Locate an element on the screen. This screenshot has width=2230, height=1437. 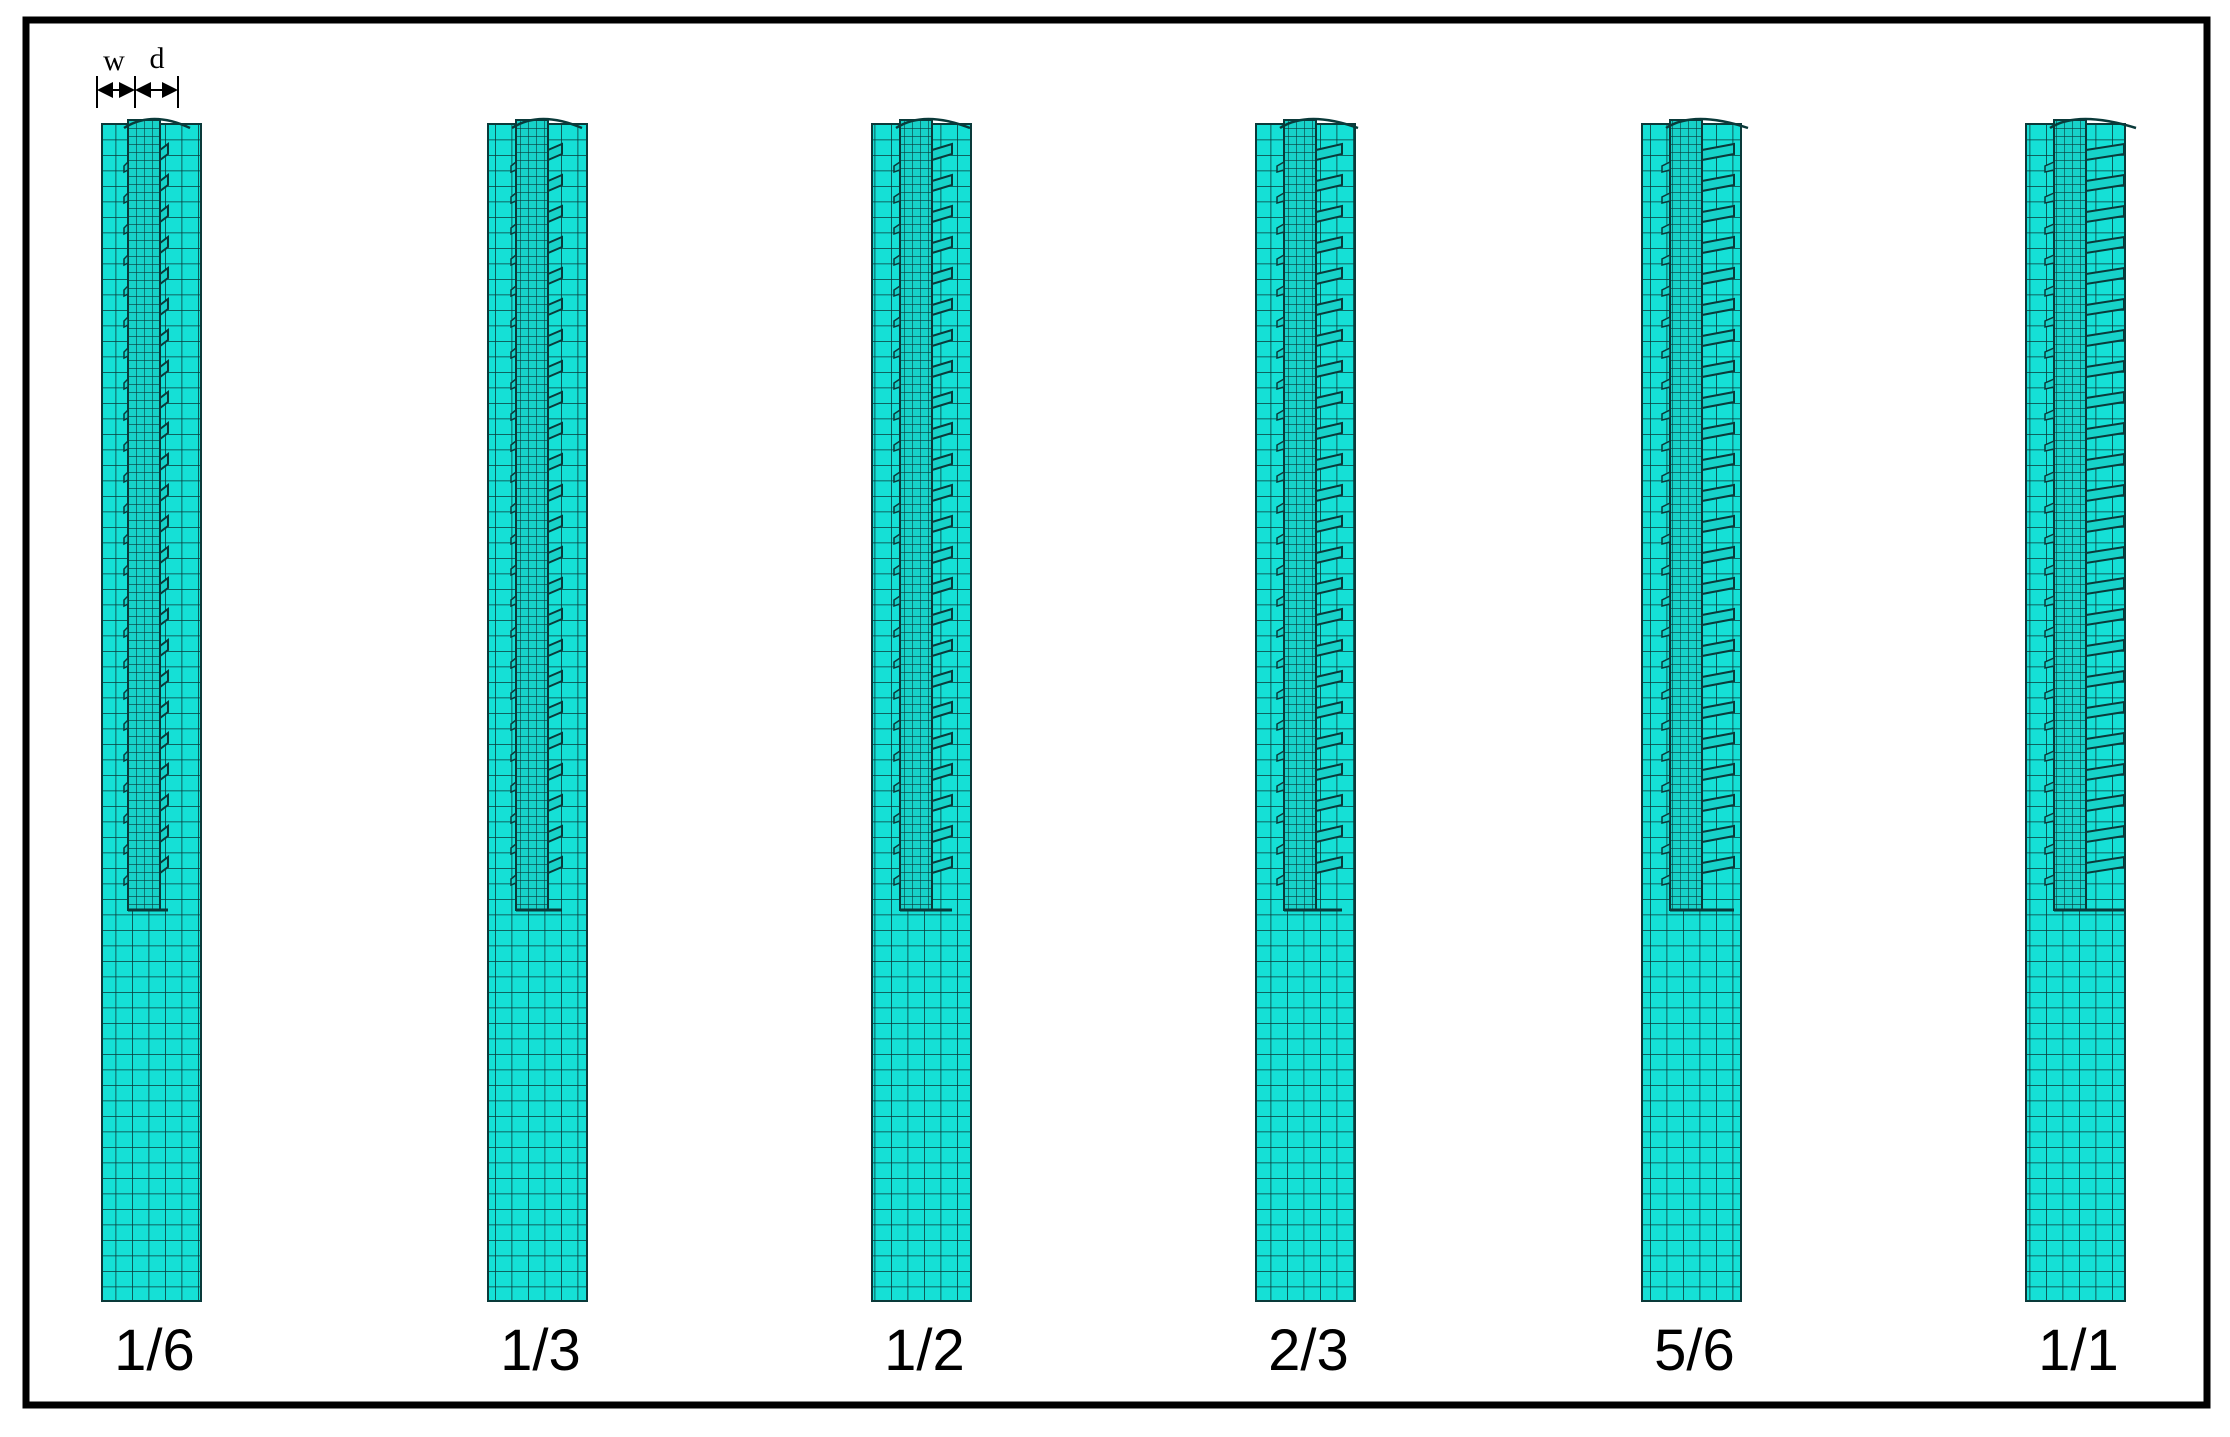
panel-label: 1/2 is located at coordinates (924, 1350).